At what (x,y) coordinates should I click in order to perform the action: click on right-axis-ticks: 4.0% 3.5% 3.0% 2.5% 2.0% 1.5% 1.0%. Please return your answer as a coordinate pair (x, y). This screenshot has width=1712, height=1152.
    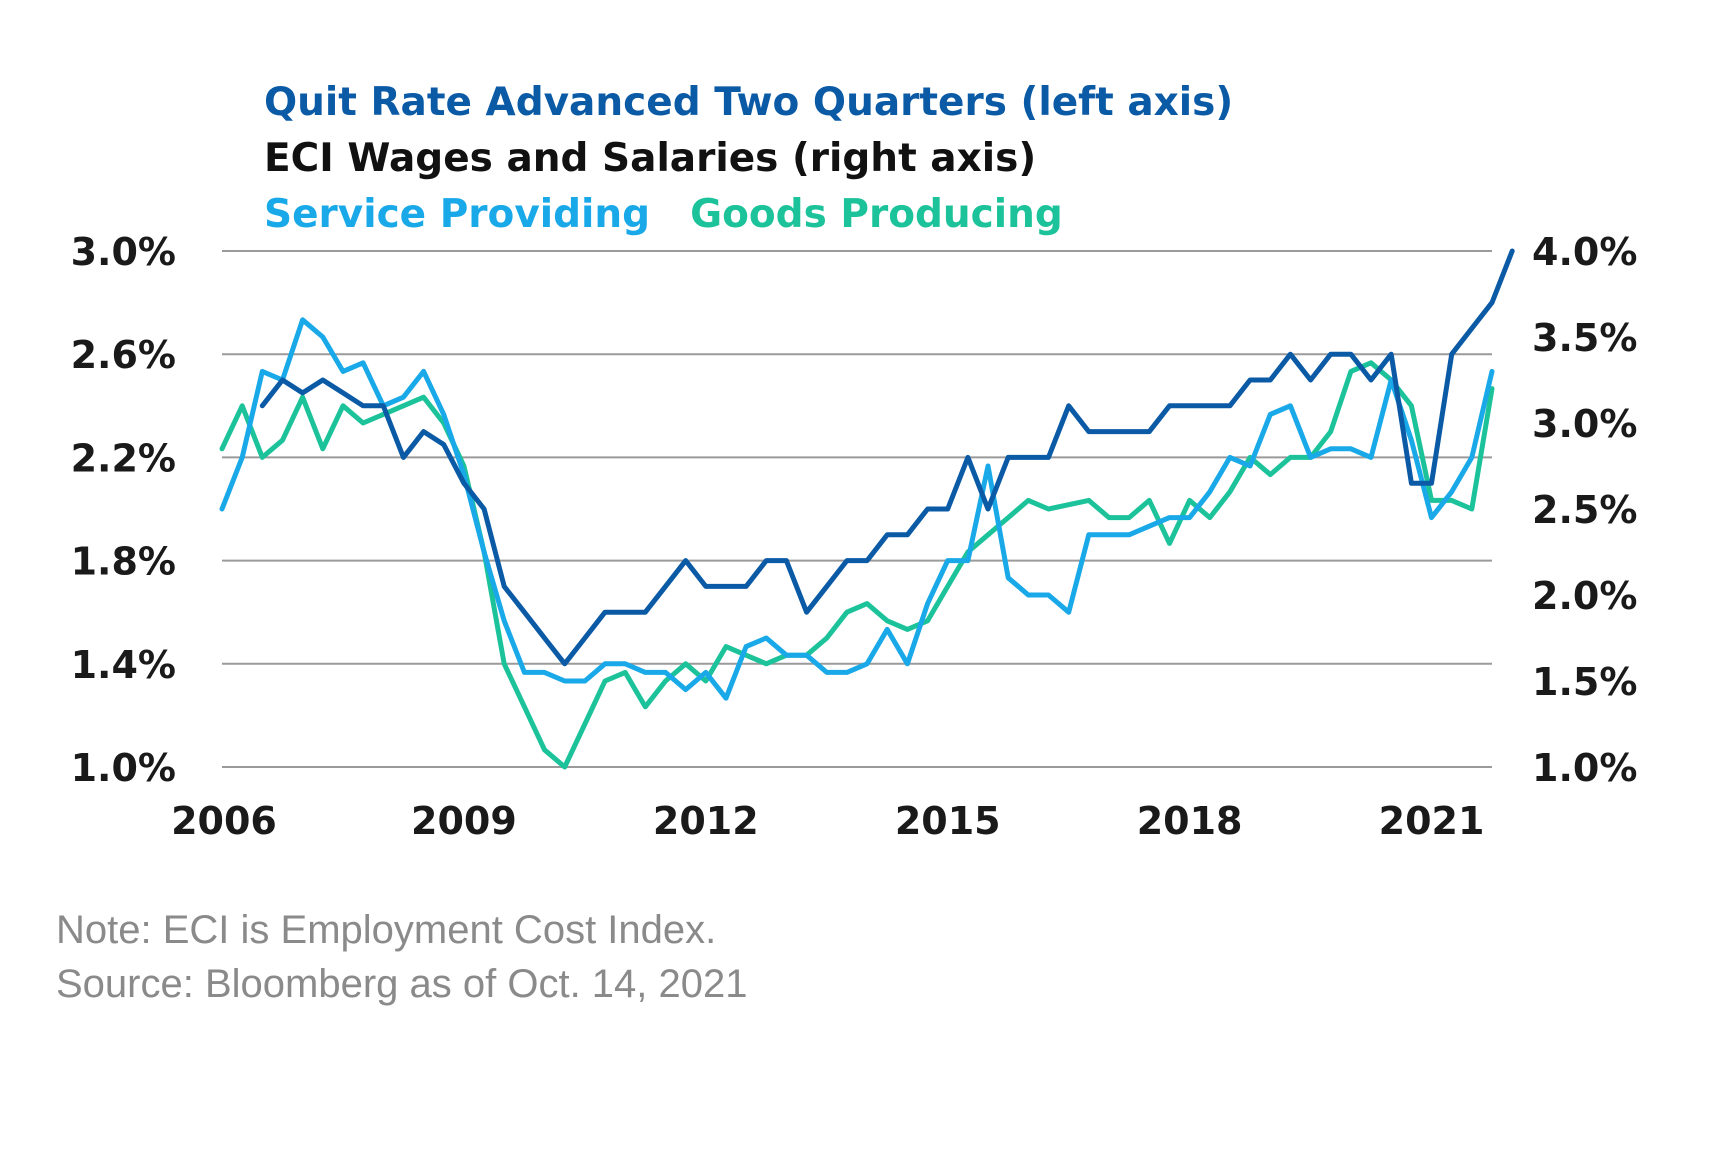
    Looking at the image, I should click on (1584, 510).